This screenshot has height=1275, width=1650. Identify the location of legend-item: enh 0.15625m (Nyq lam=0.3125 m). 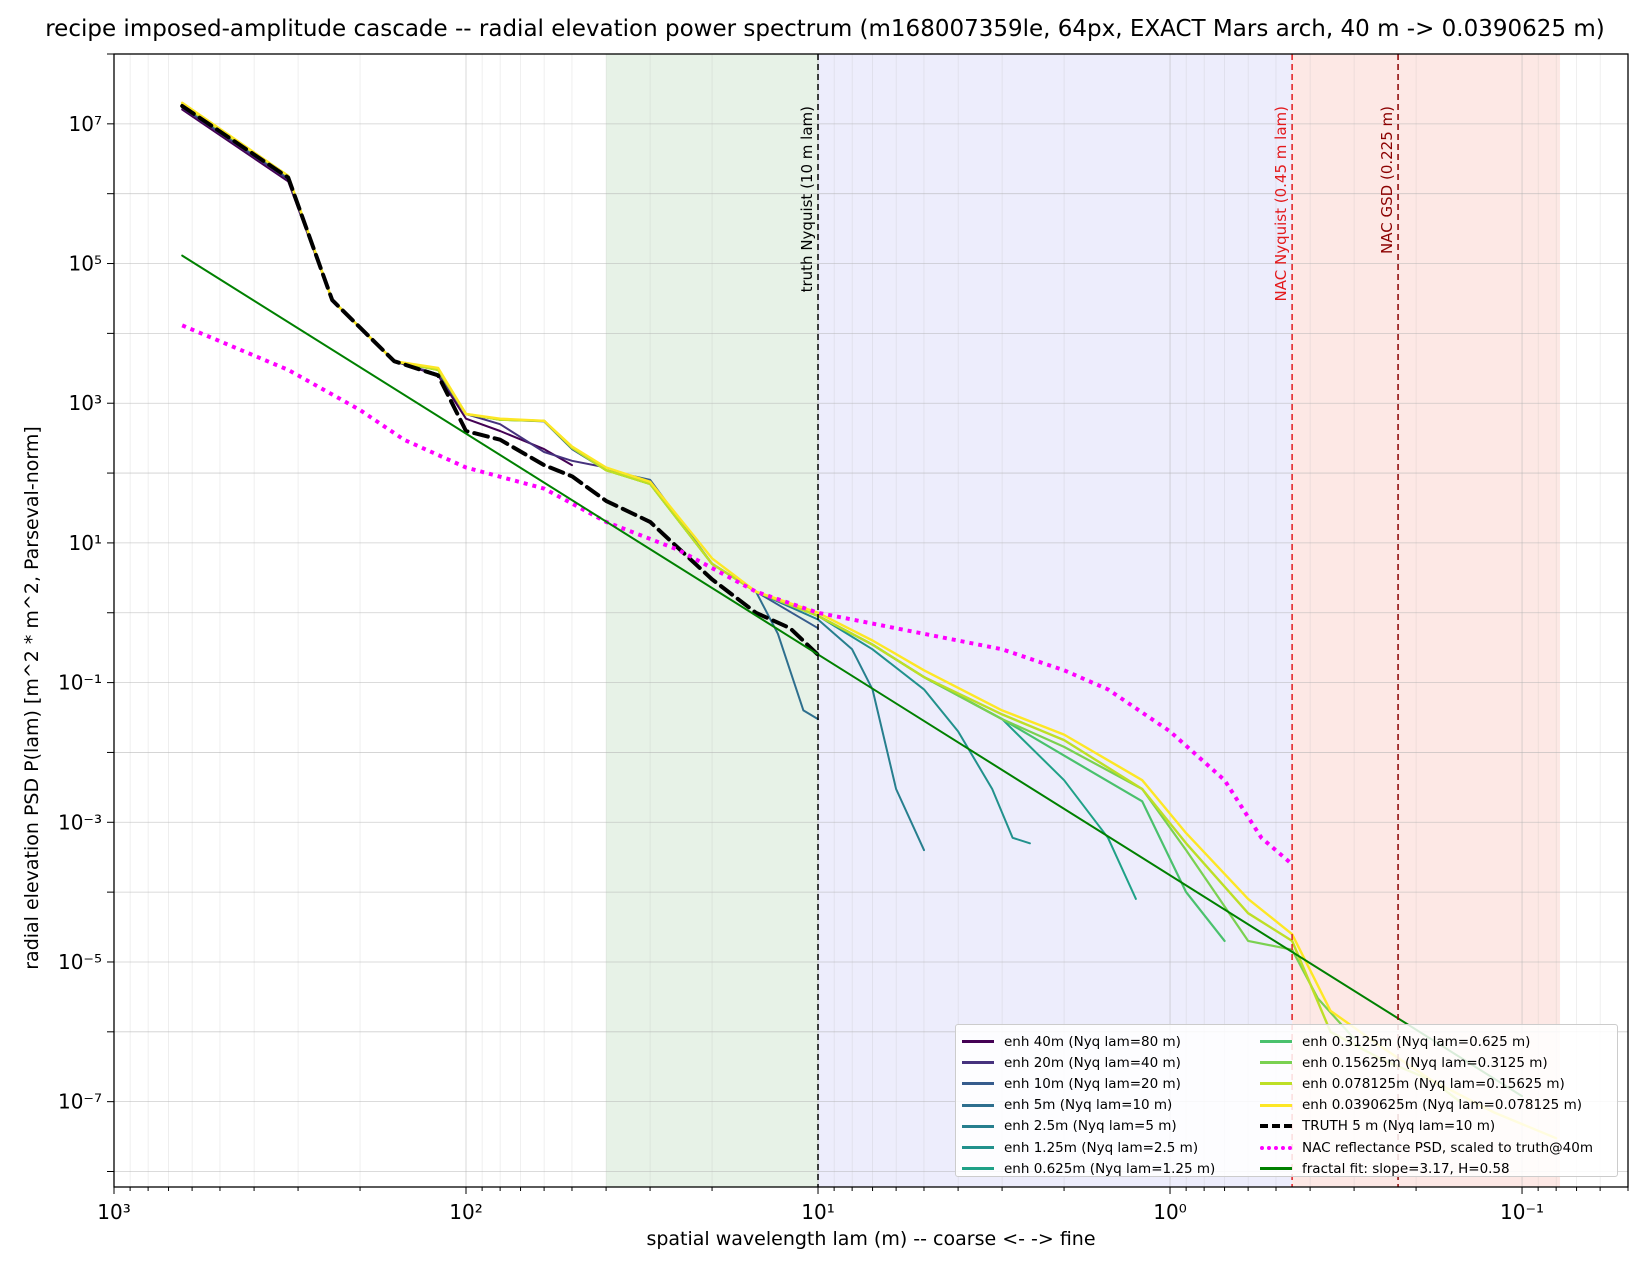
(1426, 1062).